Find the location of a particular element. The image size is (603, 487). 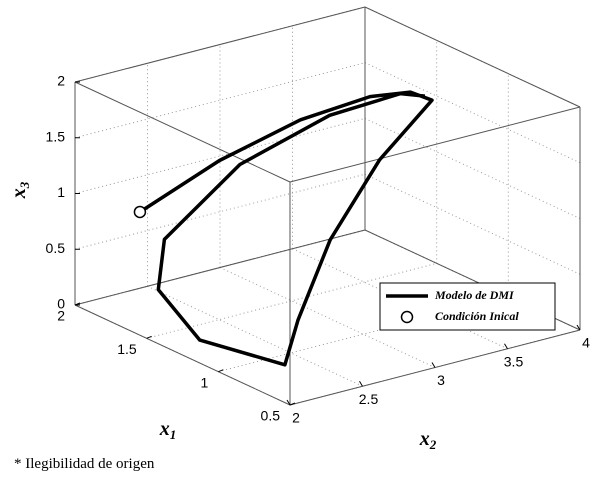

legend-box is located at coordinates (467, 306).